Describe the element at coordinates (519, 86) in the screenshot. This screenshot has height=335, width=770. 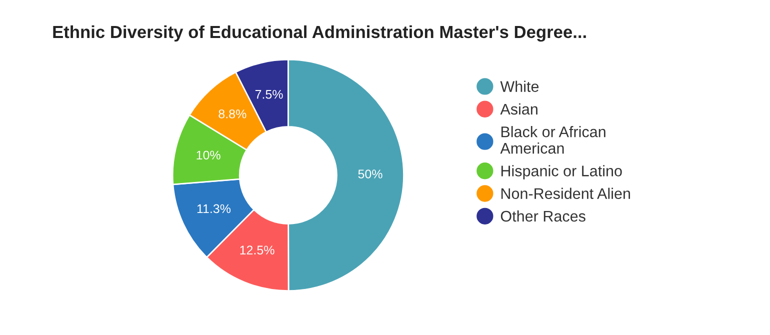
I see `legend-label: White` at that location.